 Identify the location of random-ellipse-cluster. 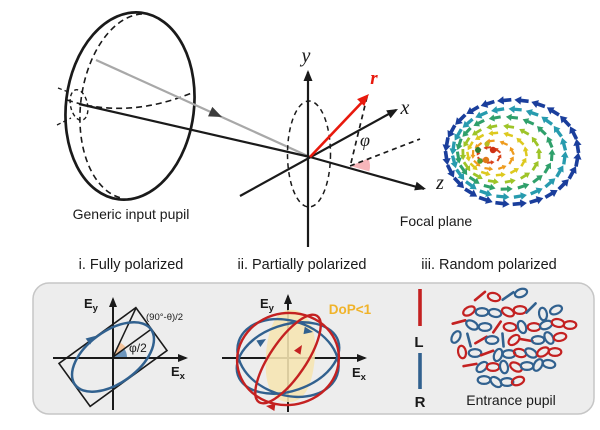
(514, 338).